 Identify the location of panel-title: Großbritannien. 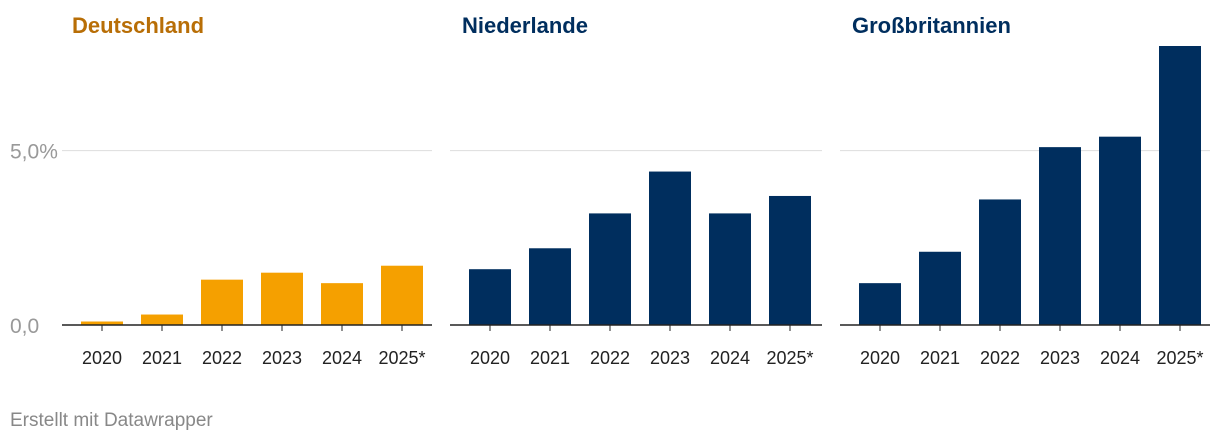
(931, 25).